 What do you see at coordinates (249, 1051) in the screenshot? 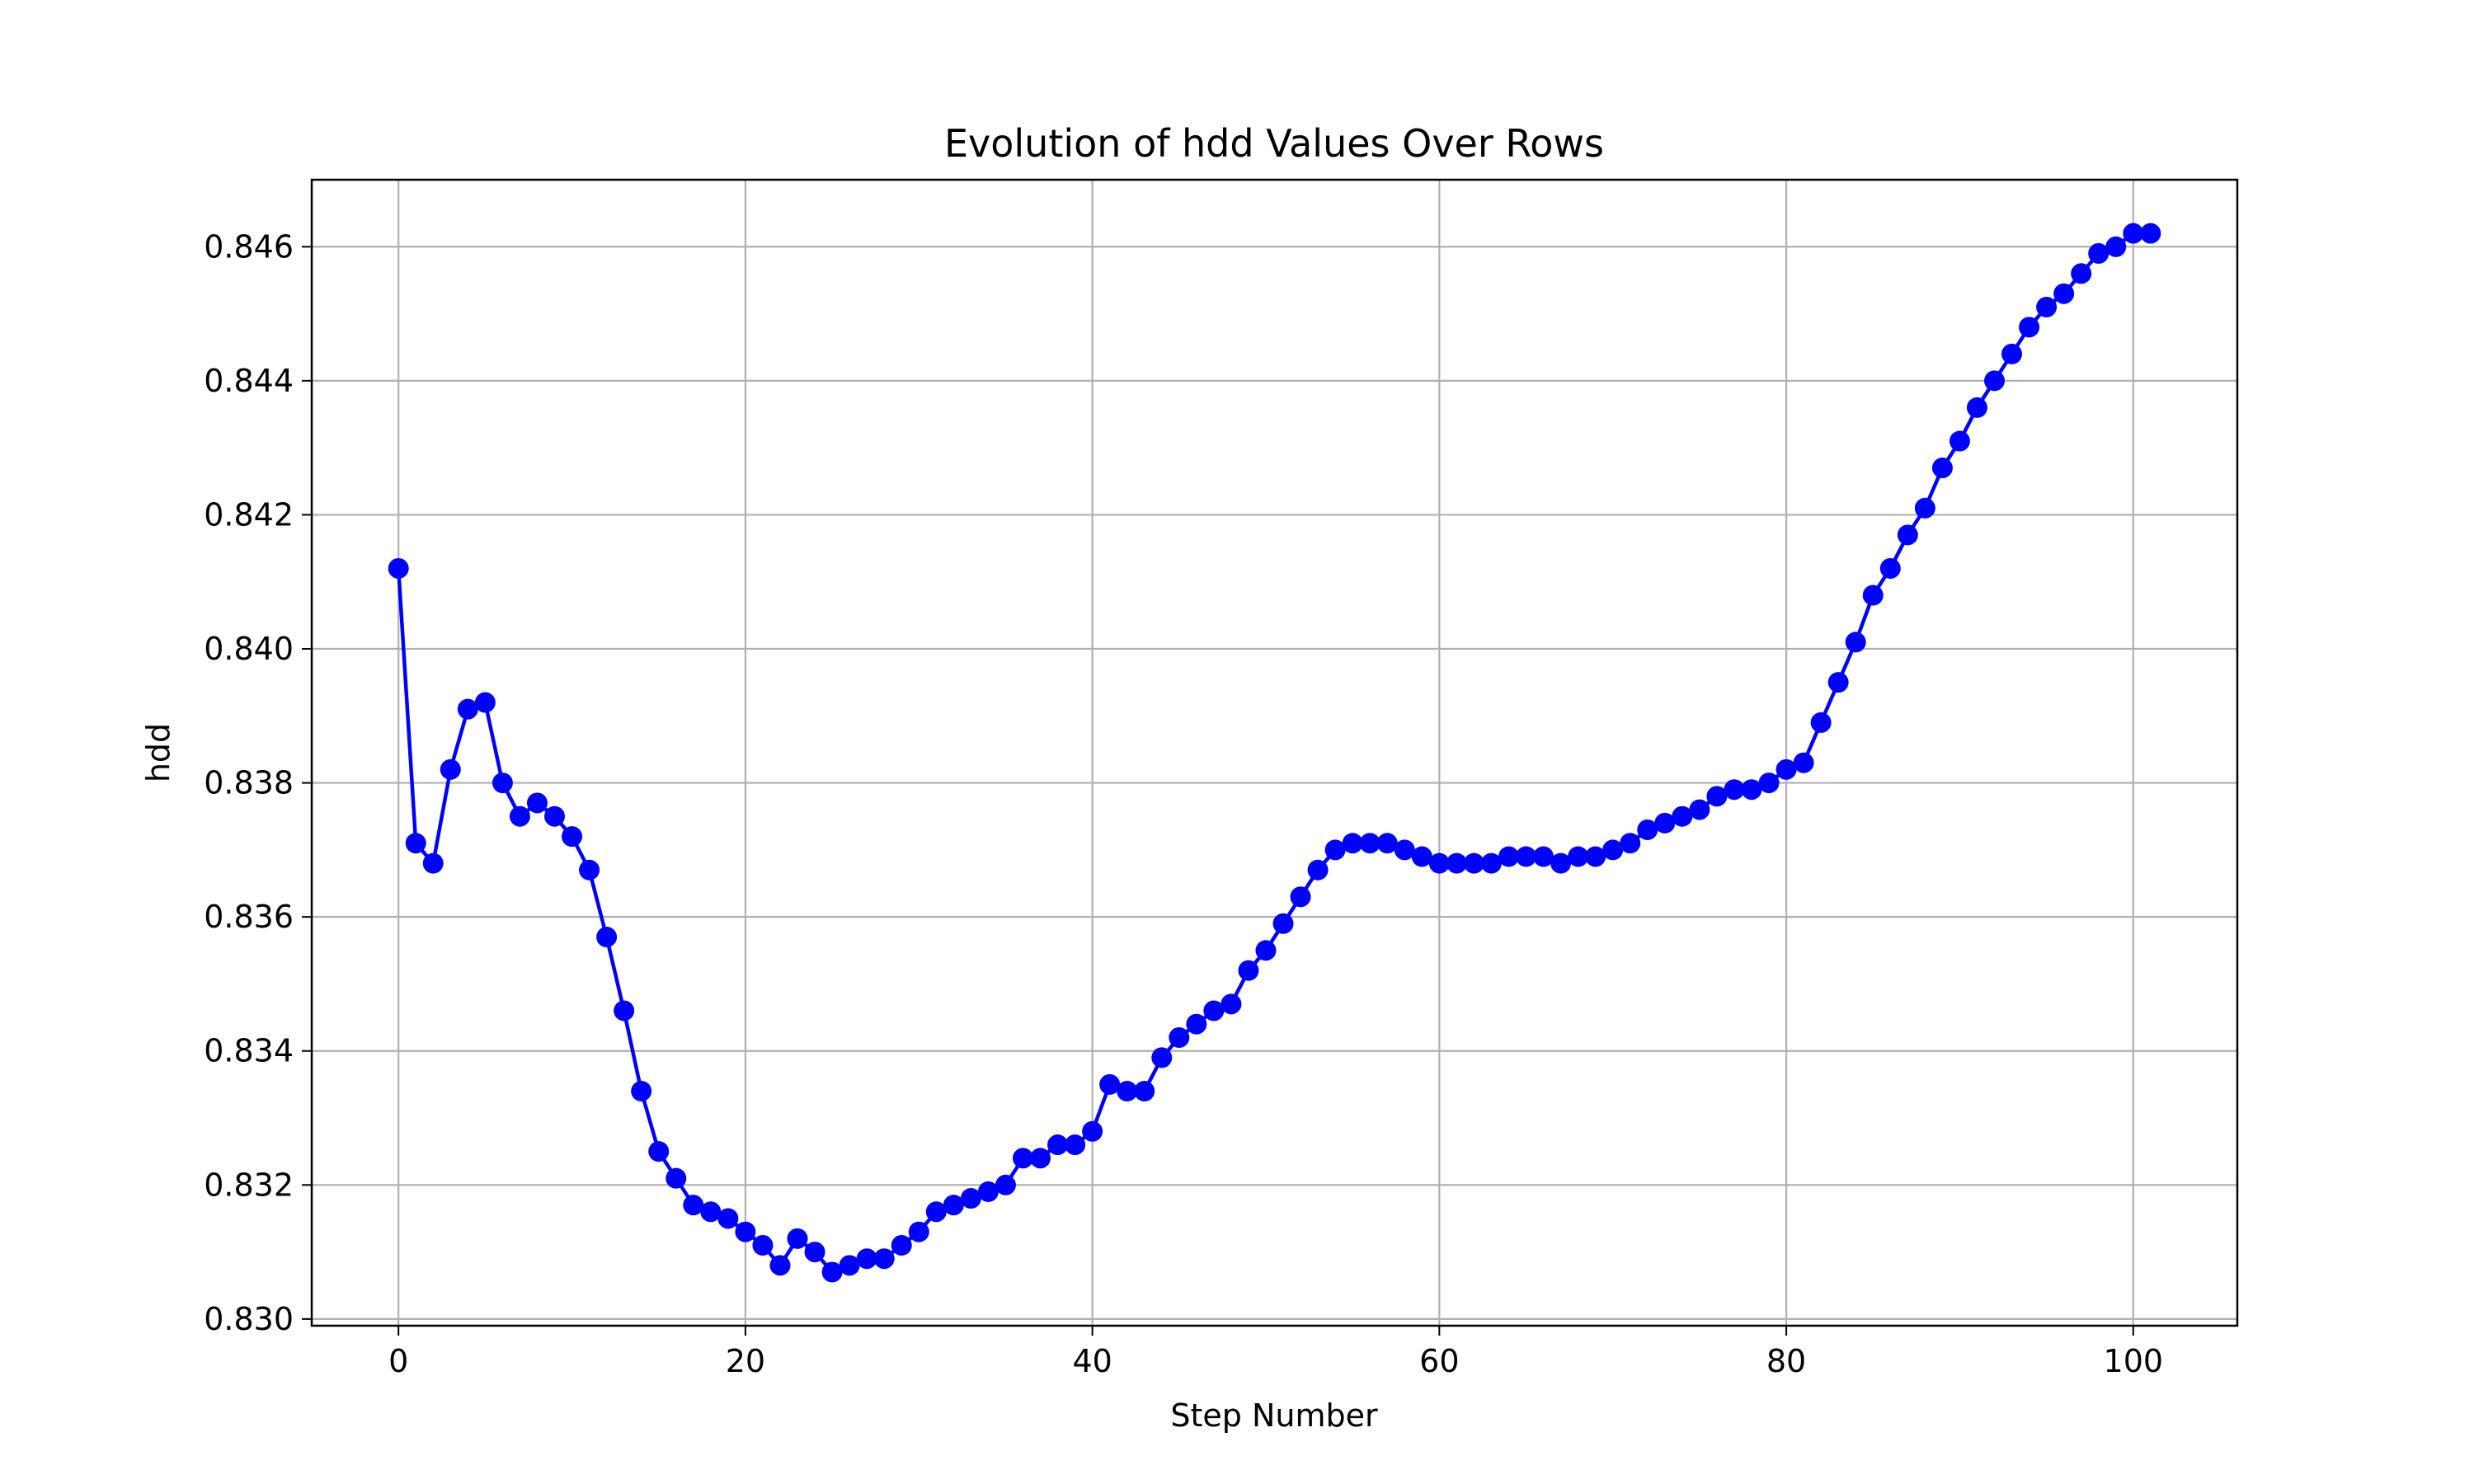
I see `y-tick-label: 0.834` at bounding box center [249, 1051].